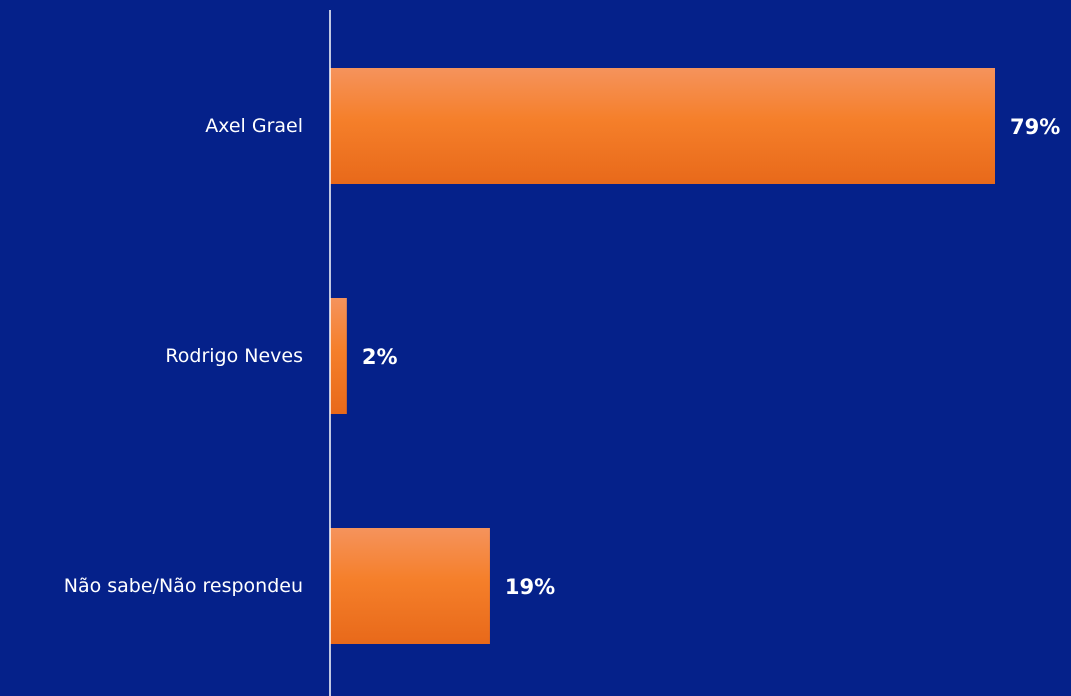 The image size is (1071, 696). What do you see at coordinates (234, 356) in the screenshot?
I see `category-label-2: Rodrigo Neves` at bounding box center [234, 356].